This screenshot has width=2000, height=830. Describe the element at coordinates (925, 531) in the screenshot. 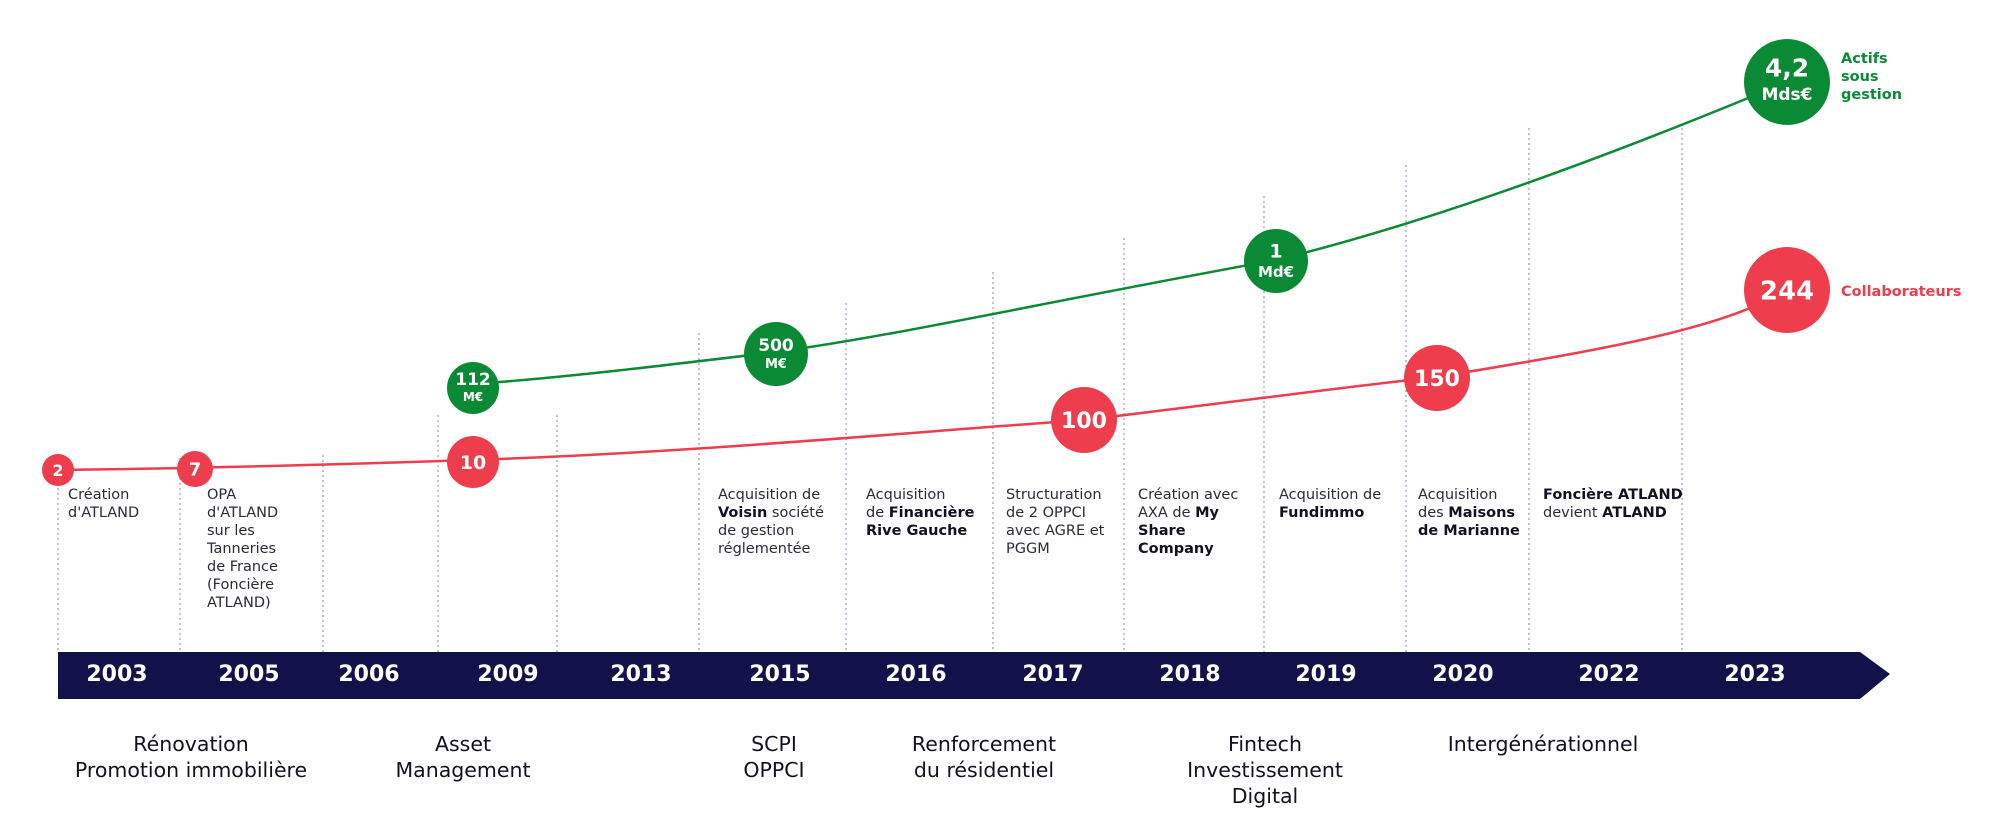

I see `event-line: Rive Gauche` at that location.